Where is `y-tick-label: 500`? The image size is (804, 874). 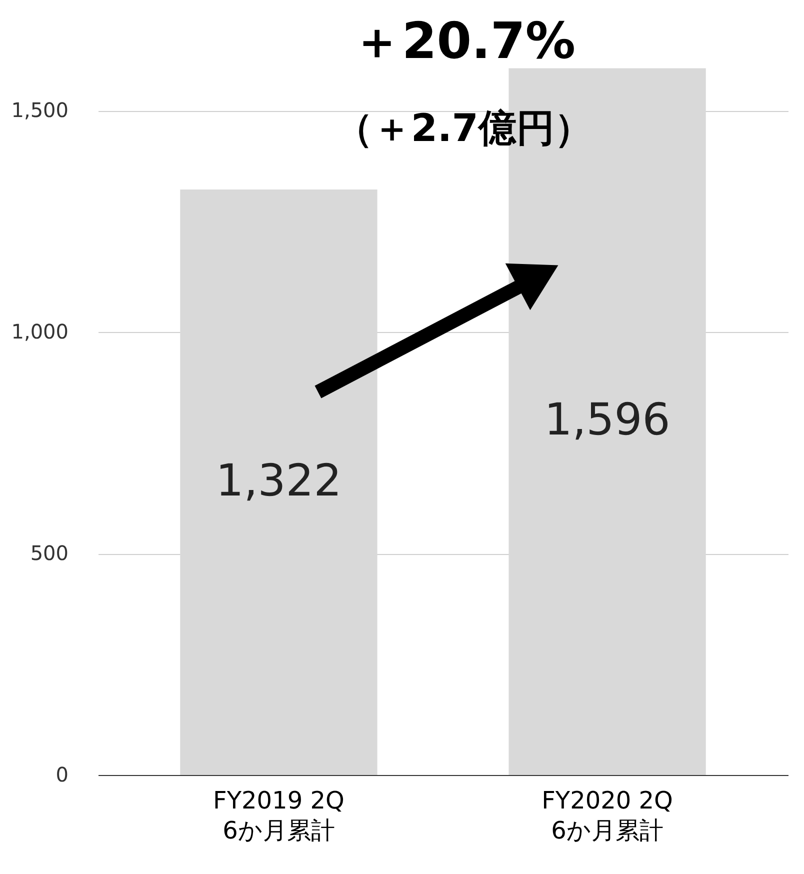
y-tick-label: 500 is located at coordinates (49, 553).